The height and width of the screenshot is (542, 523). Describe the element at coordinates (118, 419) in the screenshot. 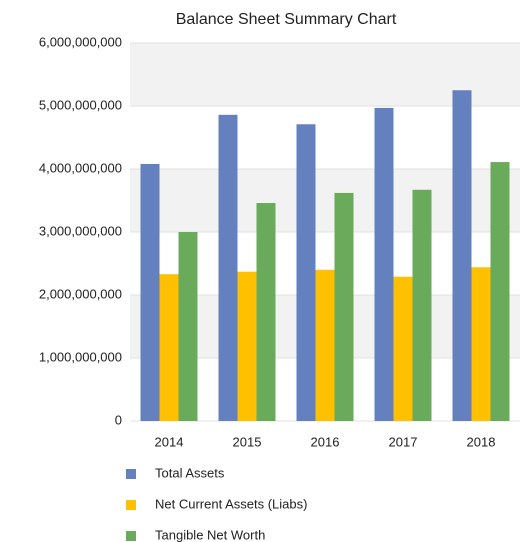

I see `y-tick-label: 0` at that location.